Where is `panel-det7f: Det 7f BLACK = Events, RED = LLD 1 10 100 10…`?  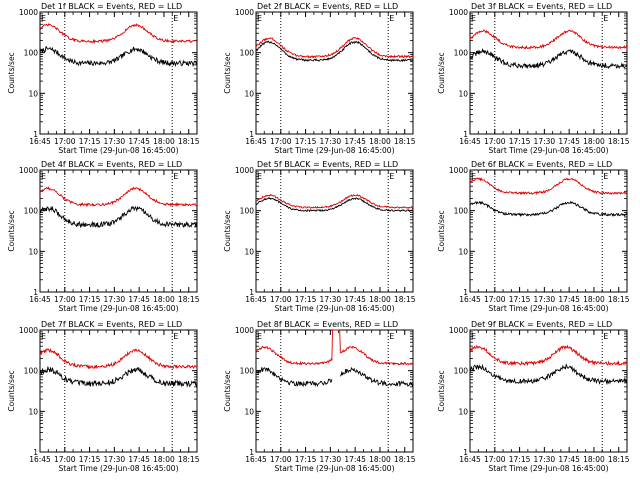 panel-det7f: Det 7f BLACK = Events, RED = LLD 1 10 100 10… is located at coordinates (103, 396).